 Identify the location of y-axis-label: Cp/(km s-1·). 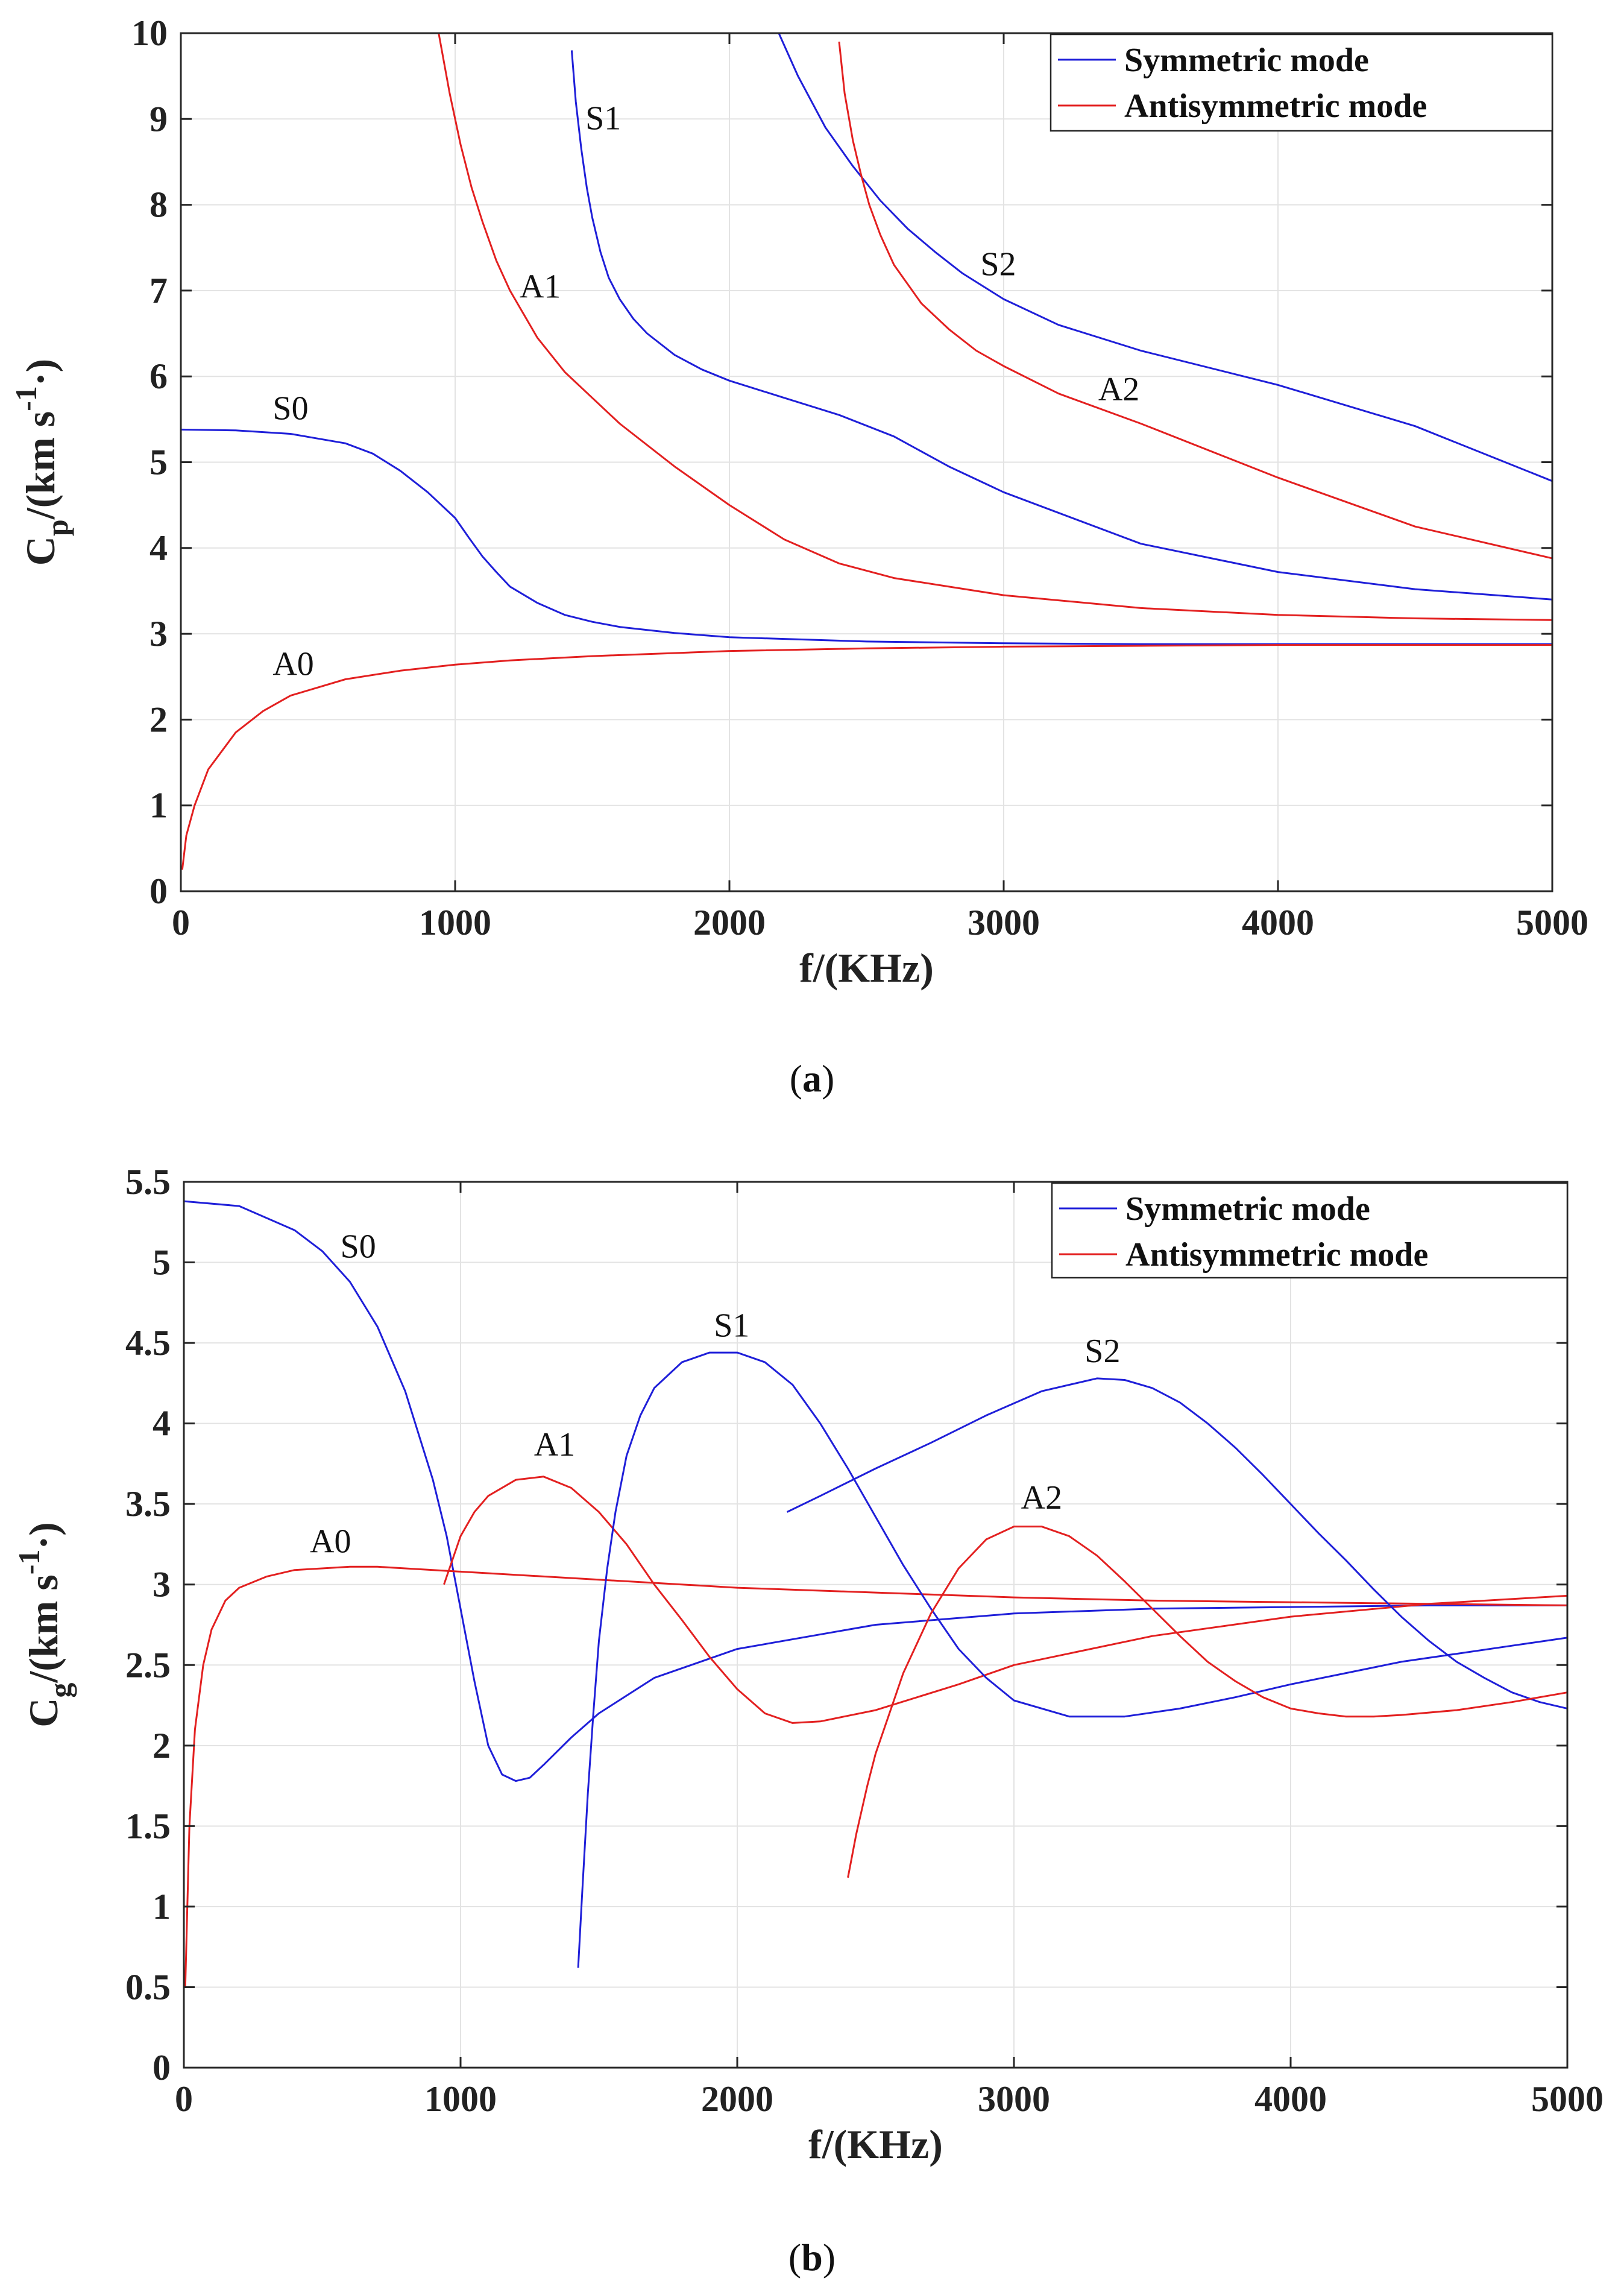
(41, 462).